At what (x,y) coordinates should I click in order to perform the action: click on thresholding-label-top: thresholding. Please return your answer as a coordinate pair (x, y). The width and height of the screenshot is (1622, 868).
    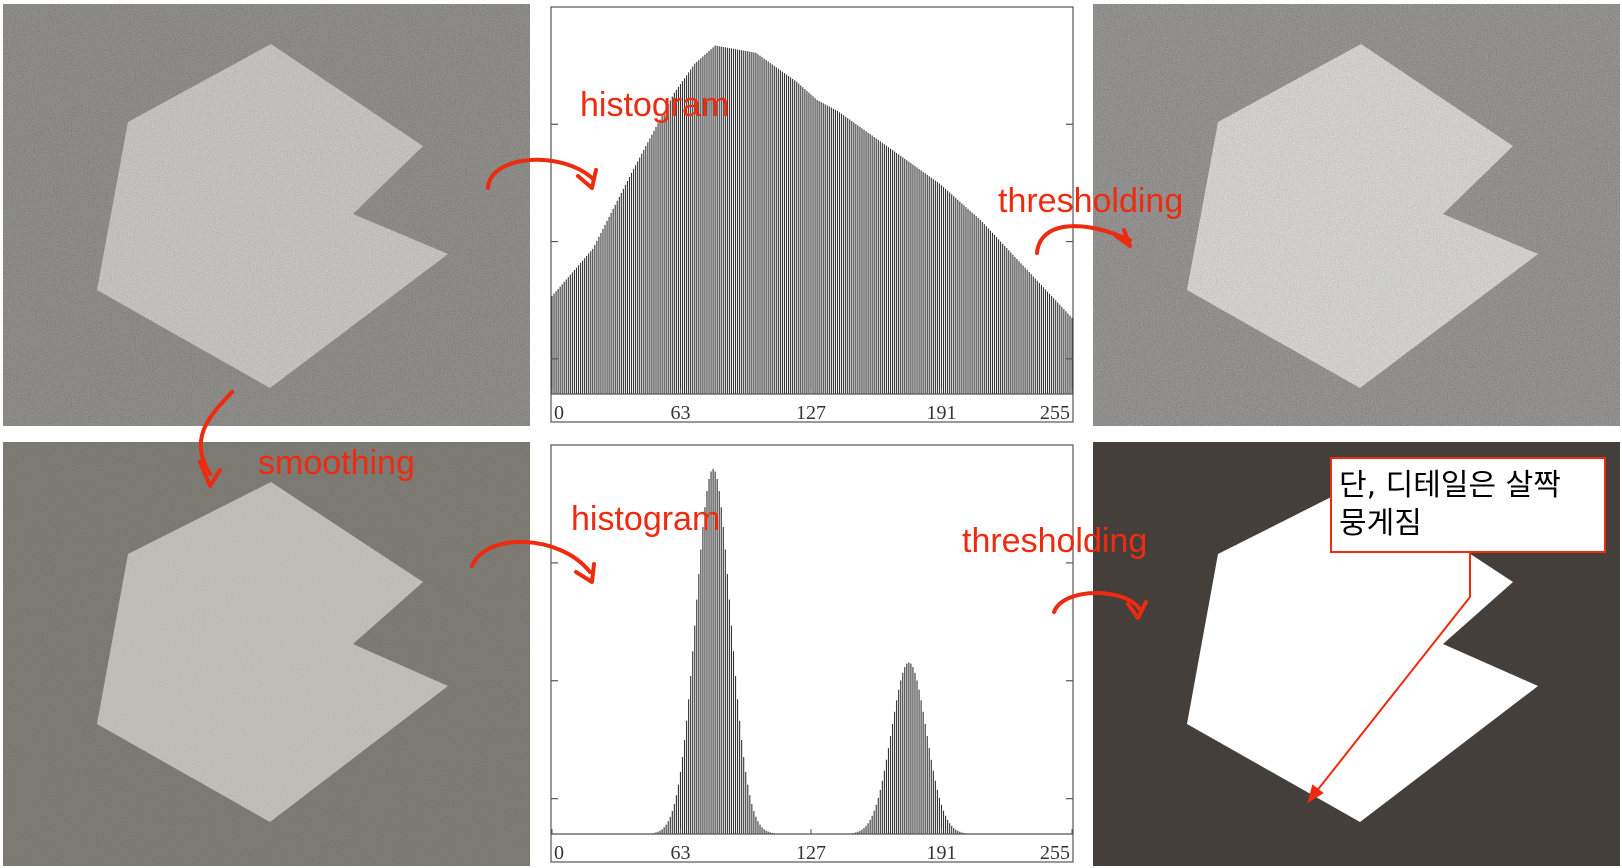
    Looking at the image, I should click on (1091, 201).